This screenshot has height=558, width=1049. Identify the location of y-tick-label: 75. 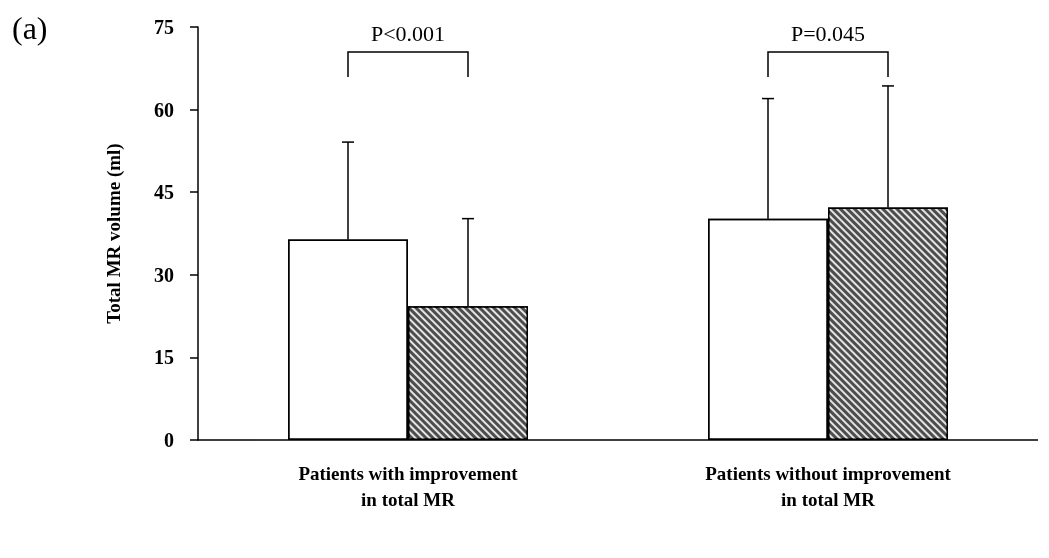
(164, 27).